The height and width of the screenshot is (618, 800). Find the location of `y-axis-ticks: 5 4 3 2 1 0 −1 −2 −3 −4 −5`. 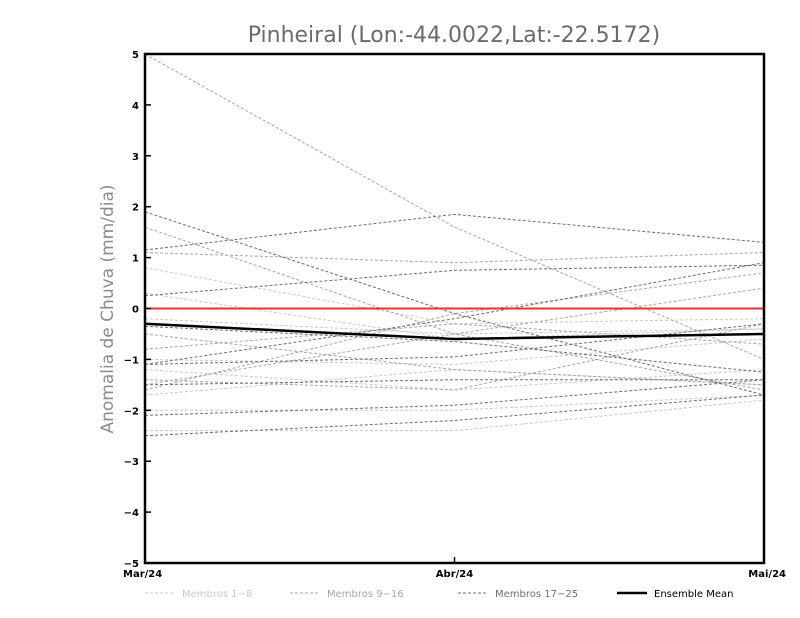

y-axis-ticks: 5 4 3 2 1 0 −1 −2 −3 −4 −5 is located at coordinates (137, 310).